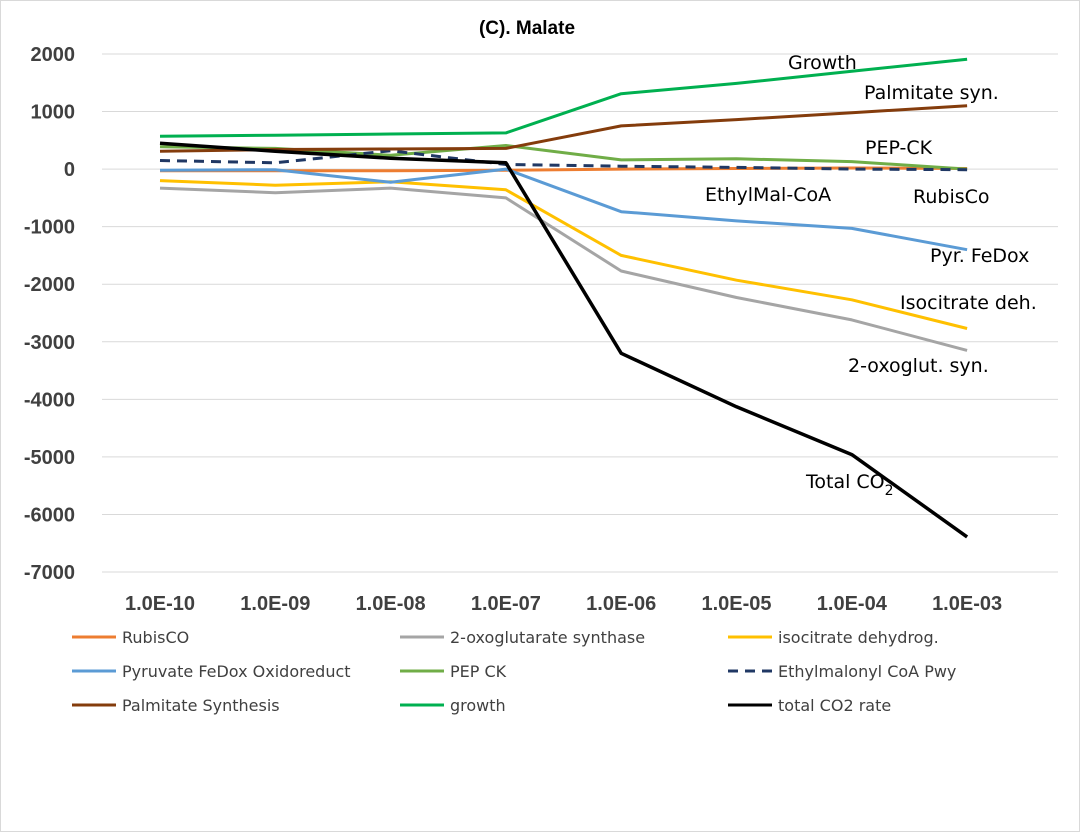 The width and height of the screenshot is (1080, 832). I want to click on series-line-pyruvate-fedox-oxidoreduct, so click(563, 209).